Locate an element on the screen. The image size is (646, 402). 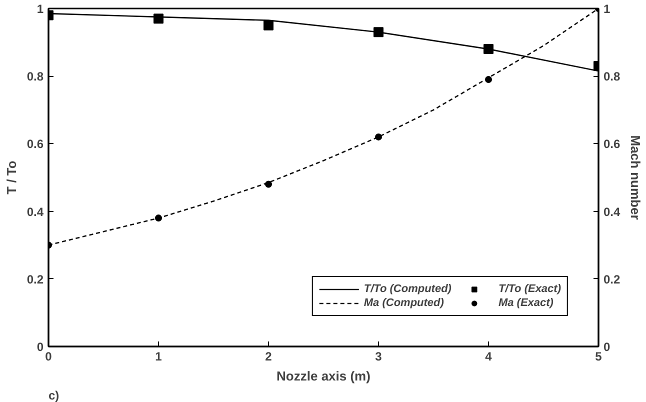
y2-tick-label: 0.4 is located at coordinates (612, 211).